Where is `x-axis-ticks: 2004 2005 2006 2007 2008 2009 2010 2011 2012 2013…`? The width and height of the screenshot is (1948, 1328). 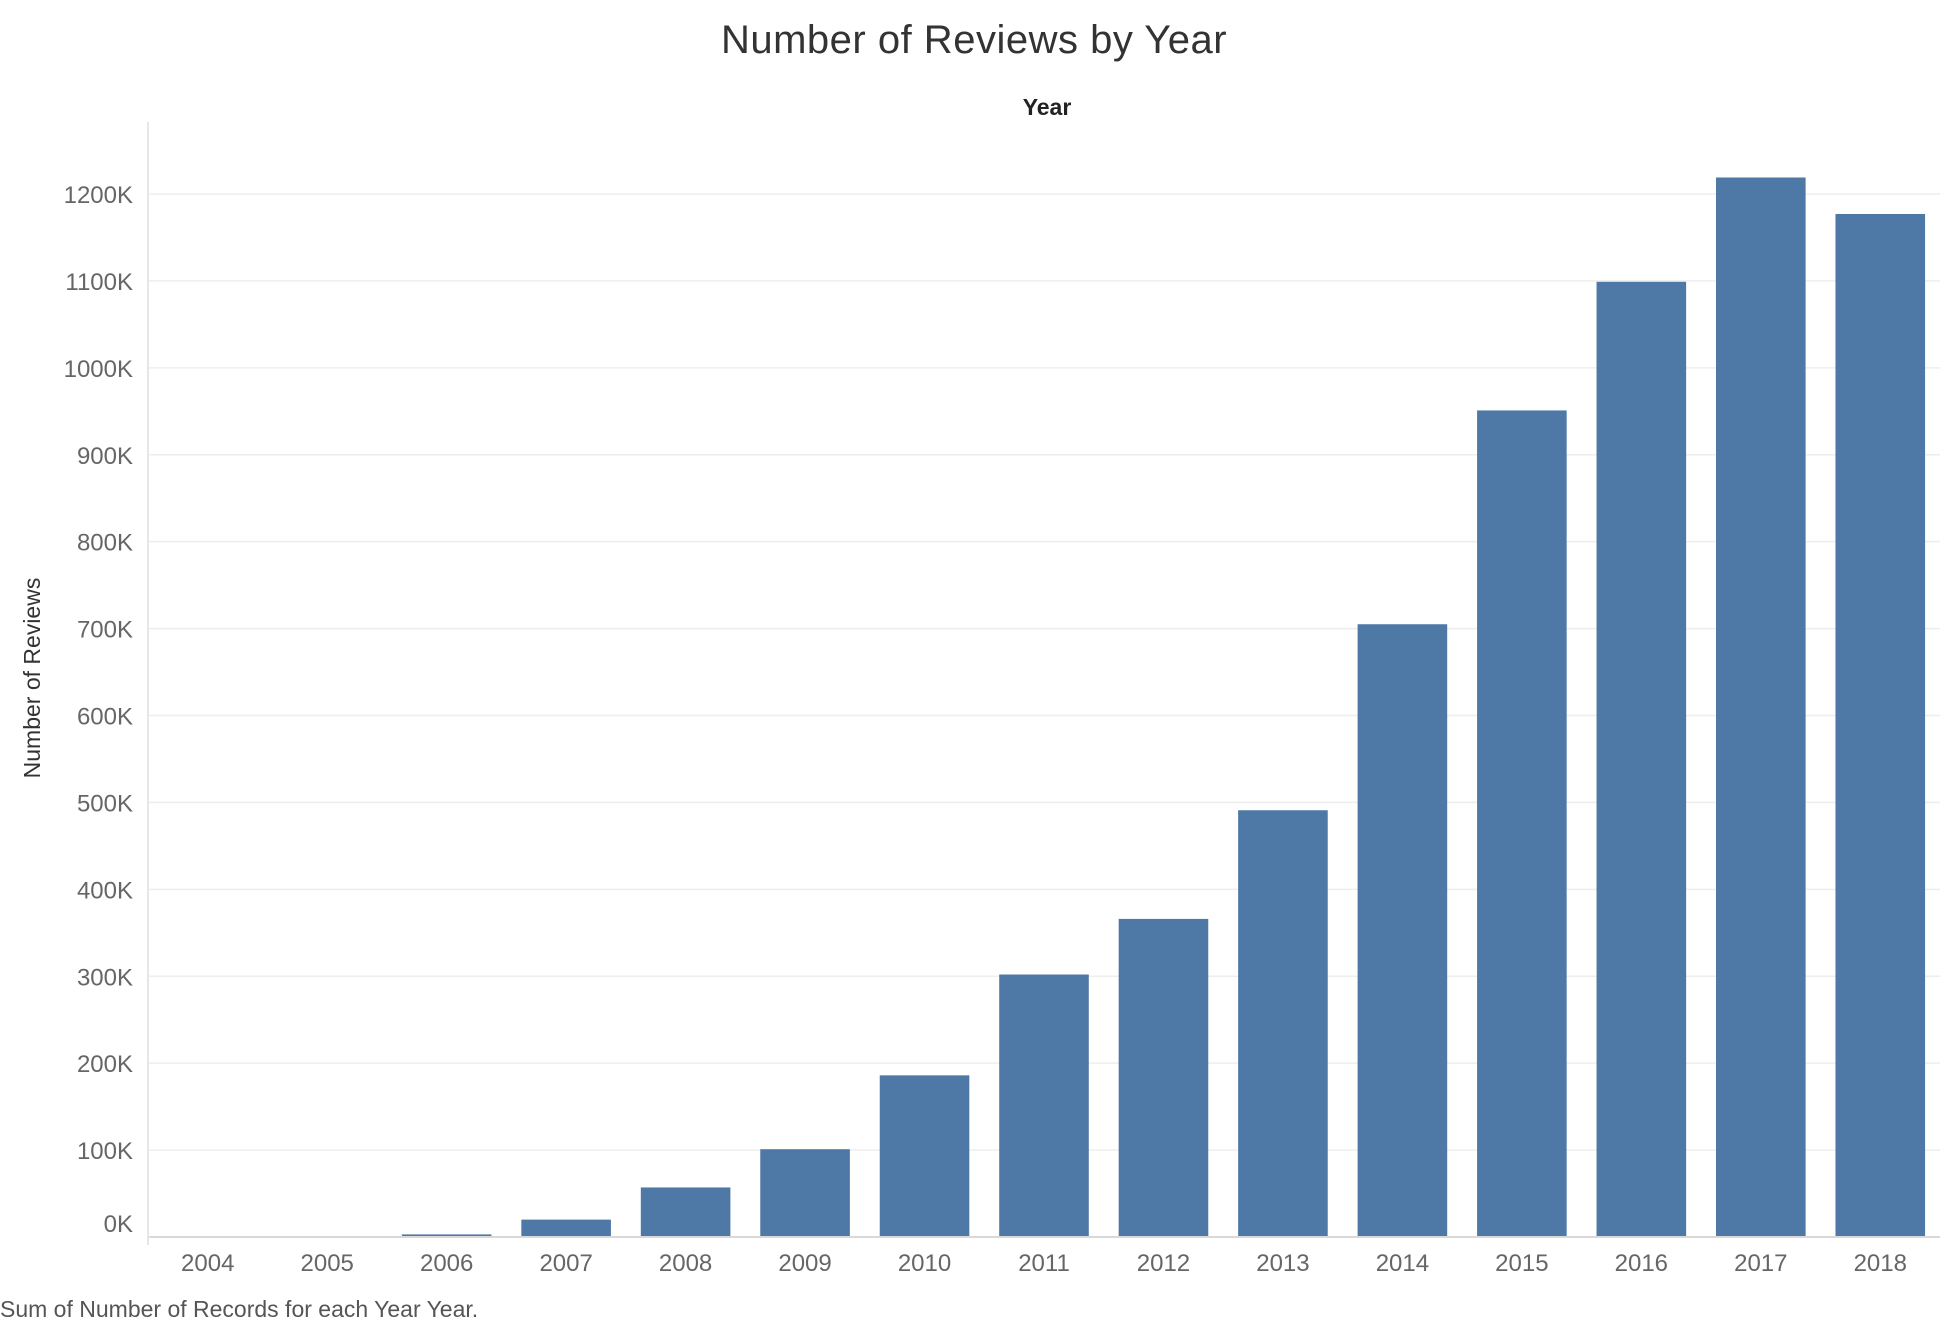 x-axis-ticks: 2004 2005 2006 2007 2008 2009 2010 2011 2012 2013… is located at coordinates (1044, 1263).